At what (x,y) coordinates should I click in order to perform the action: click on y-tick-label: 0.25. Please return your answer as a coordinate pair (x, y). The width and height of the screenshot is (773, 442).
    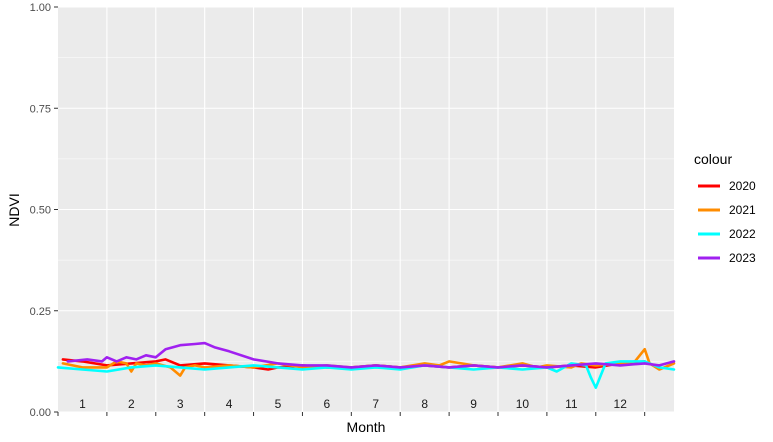
    Looking at the image, I should click on (40, 312).